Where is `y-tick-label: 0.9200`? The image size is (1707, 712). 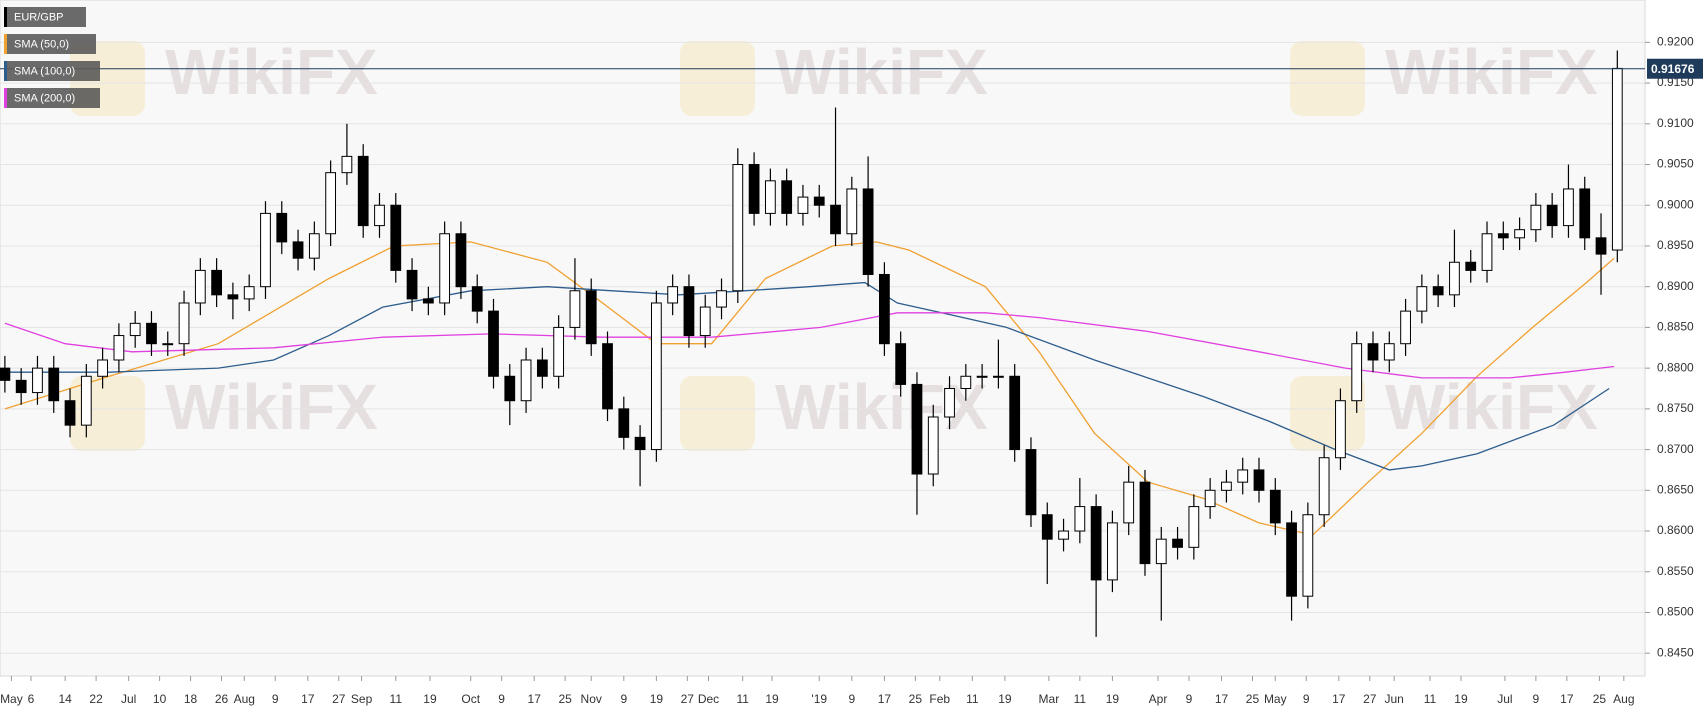
y-tick-label: 0.9200 is located at coordinates (1675, 42).